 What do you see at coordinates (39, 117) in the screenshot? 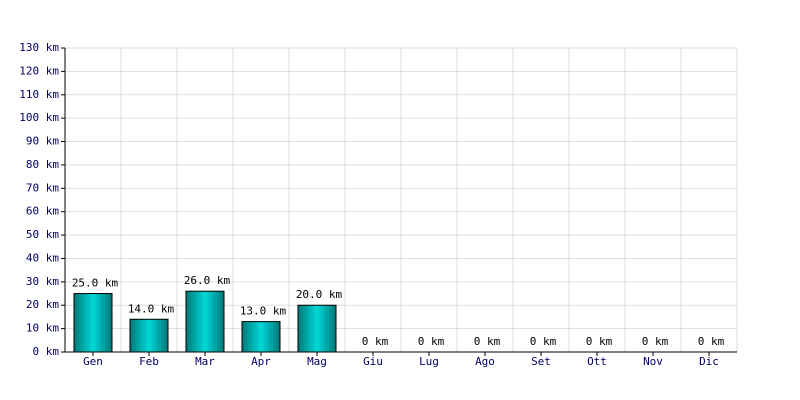
I see `y-tick-label: 100 km` at bounding box center [39, 117].